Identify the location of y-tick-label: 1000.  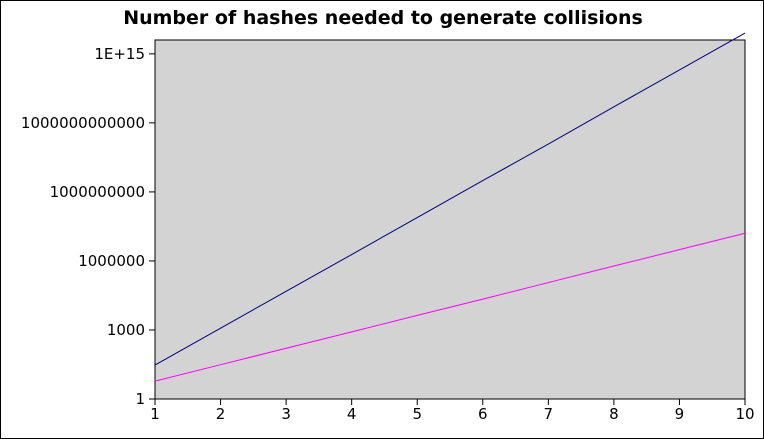
(126, 330).